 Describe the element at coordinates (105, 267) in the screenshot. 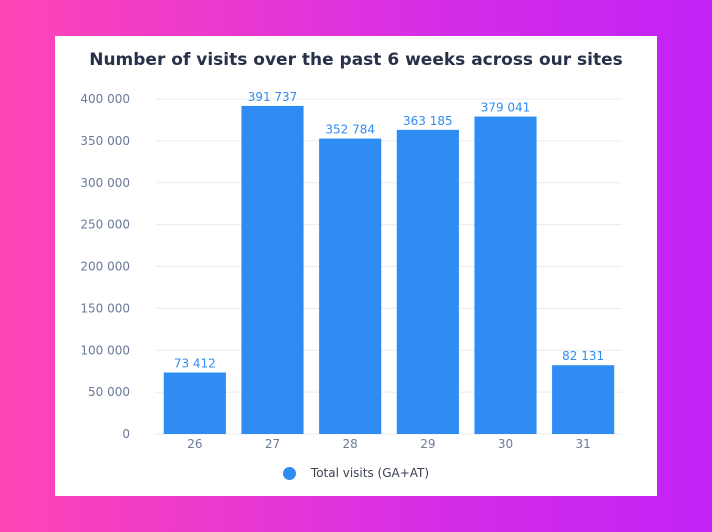

I see `y-tick-label: 200 000` at that location.